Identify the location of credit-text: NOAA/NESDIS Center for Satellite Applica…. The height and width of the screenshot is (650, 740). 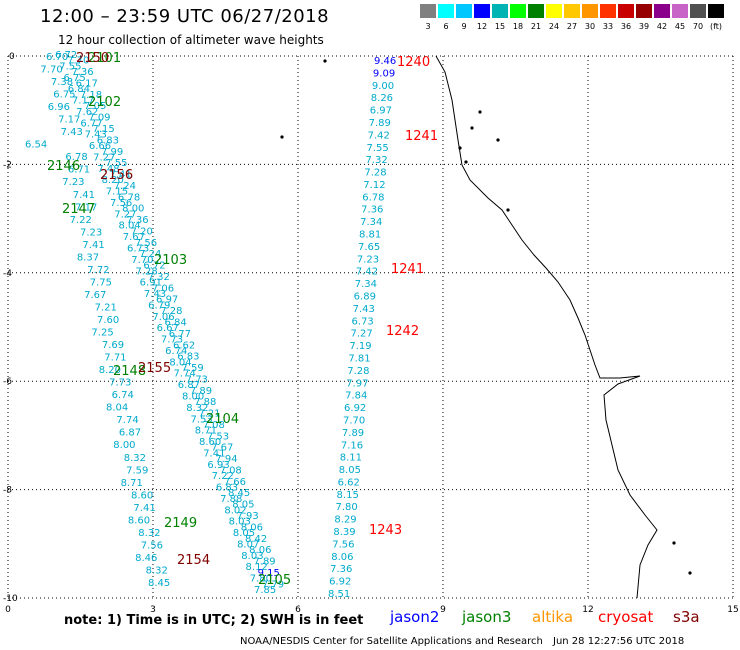
(391, 641).